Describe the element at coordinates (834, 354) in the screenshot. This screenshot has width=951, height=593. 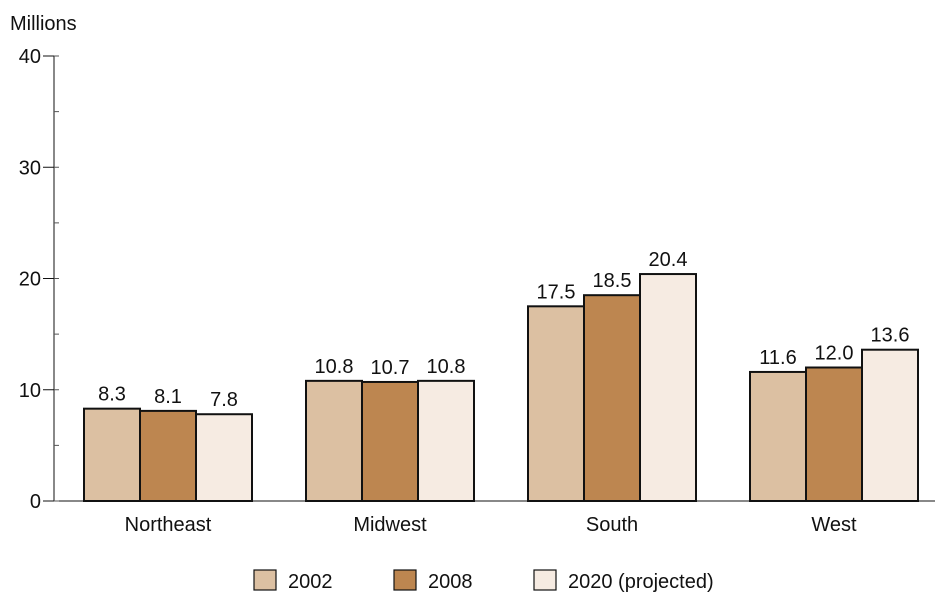
I see `data-label: 12.0` at that location.